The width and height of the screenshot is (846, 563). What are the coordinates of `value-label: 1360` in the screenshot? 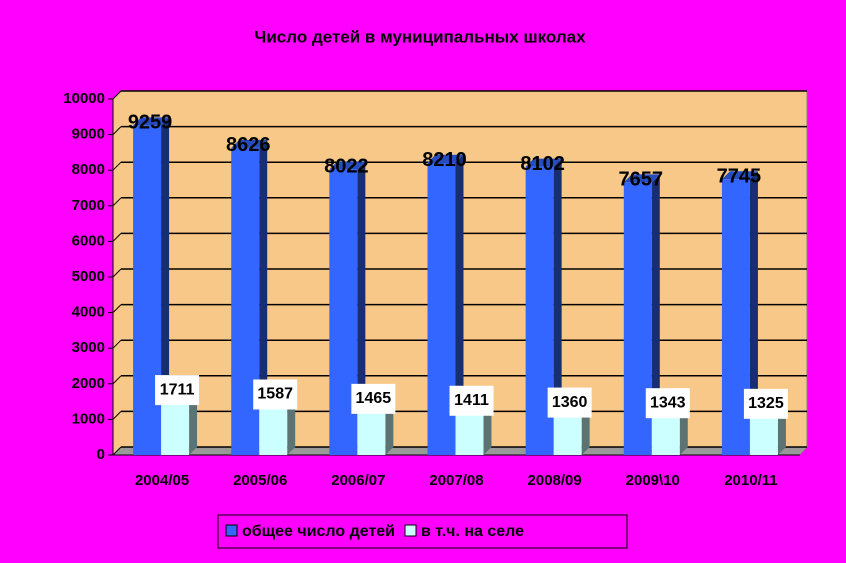 It's located at (570, 402).